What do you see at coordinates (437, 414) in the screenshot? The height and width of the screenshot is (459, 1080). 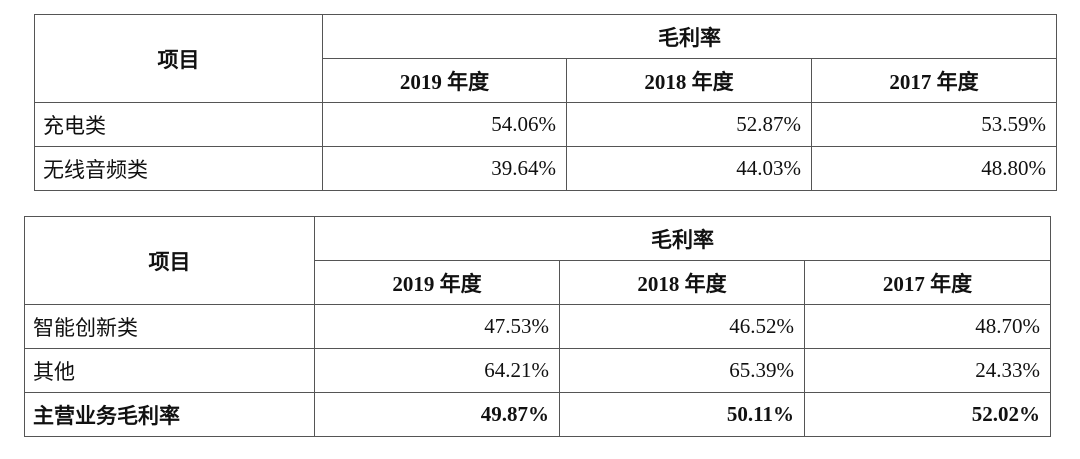 I see `value-cell: 49.87%` at bounding box center [437, 414].